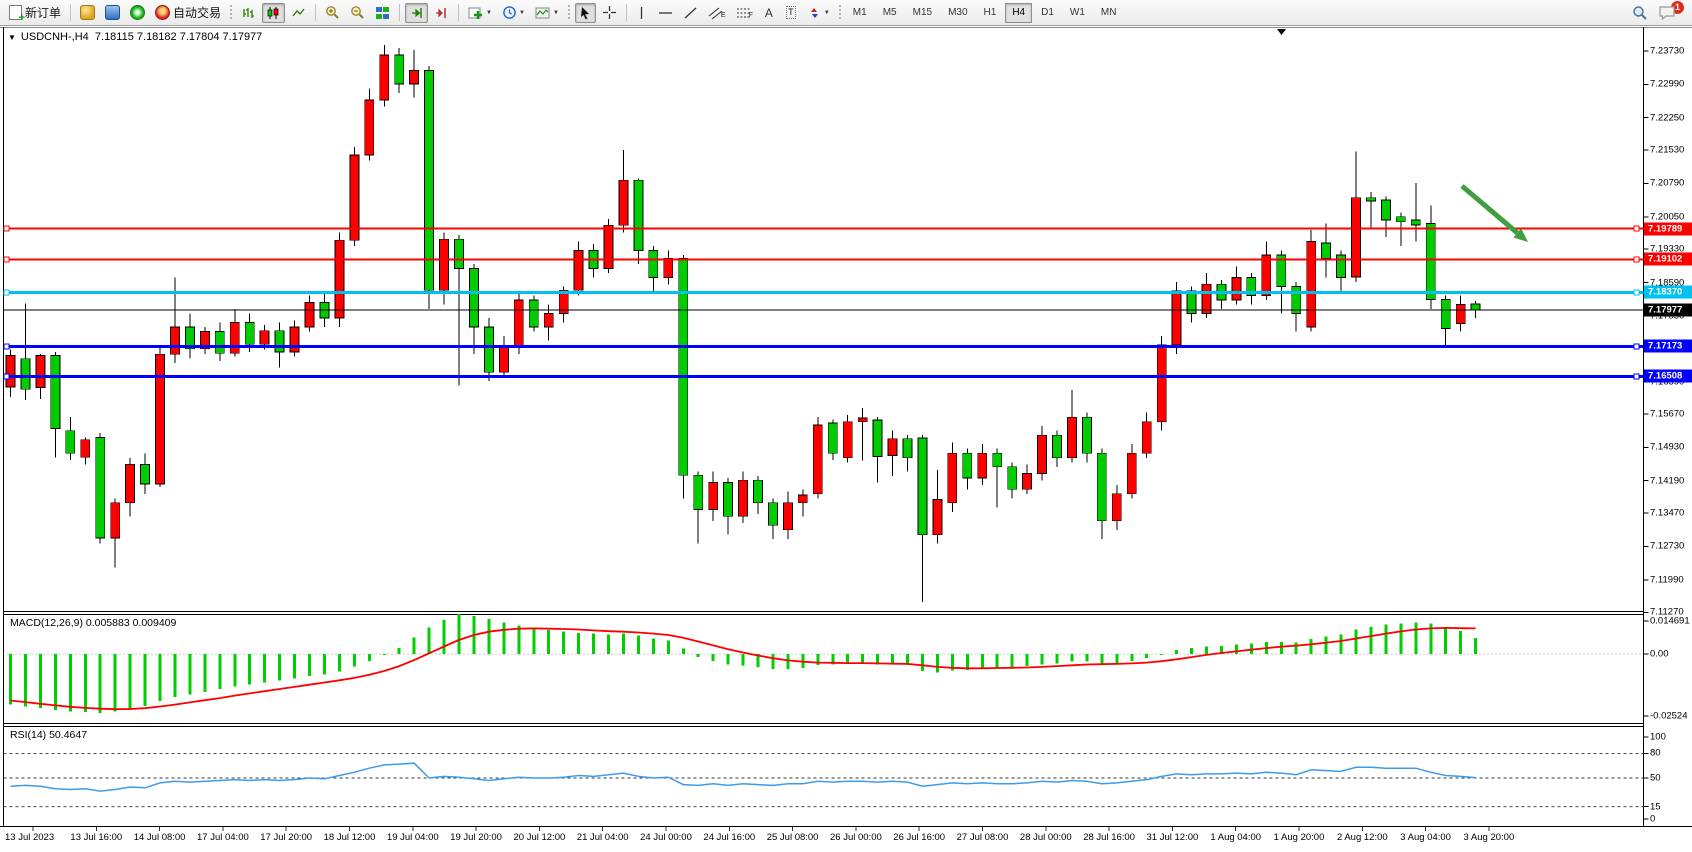  What do you see at coordinates (476, 837) in the screenshot?
I see `time-axis-label: 19 Jul 20:00` at bounding box center [476, 837].